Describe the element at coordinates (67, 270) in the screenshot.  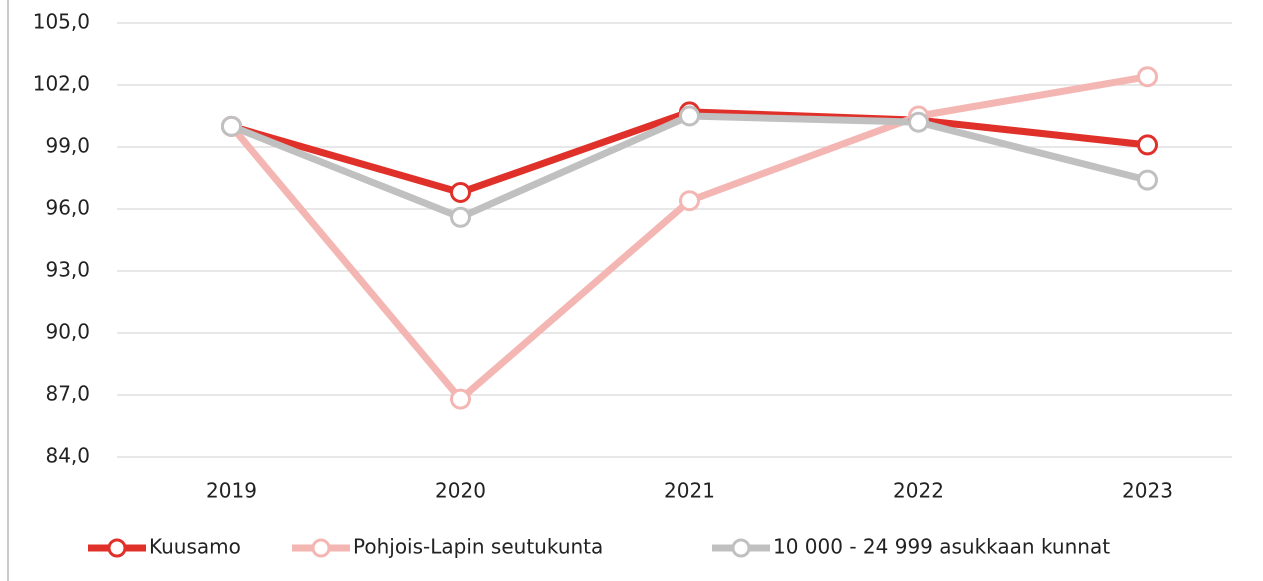
I see `y-tick-label: 93,0` at that location.